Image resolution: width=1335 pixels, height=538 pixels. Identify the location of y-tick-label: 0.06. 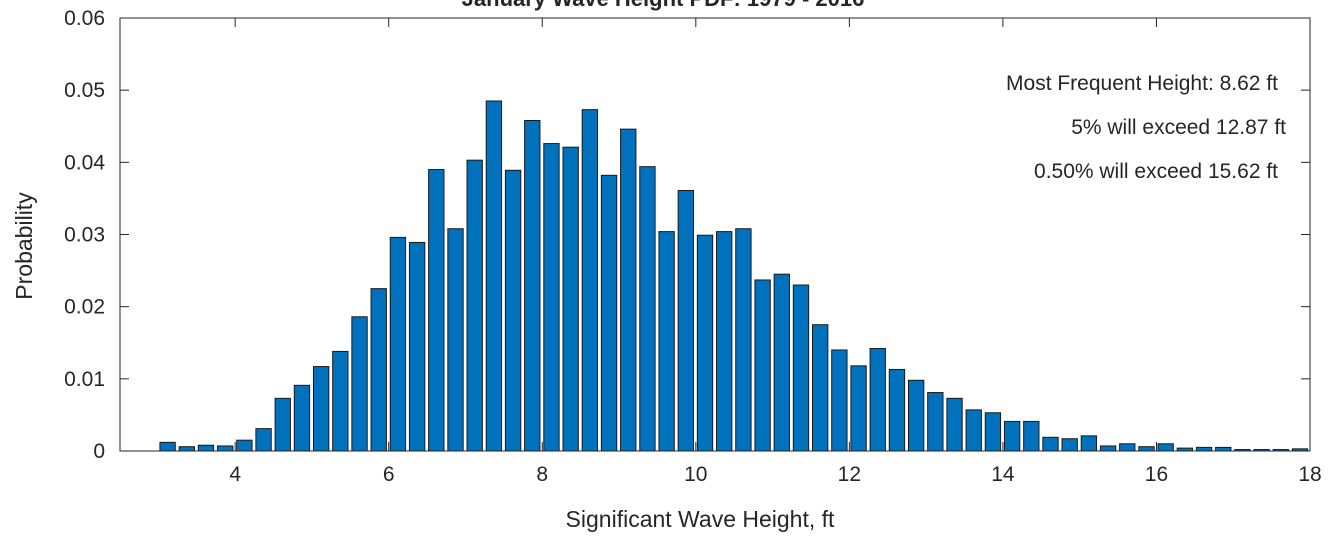
(84, 18).